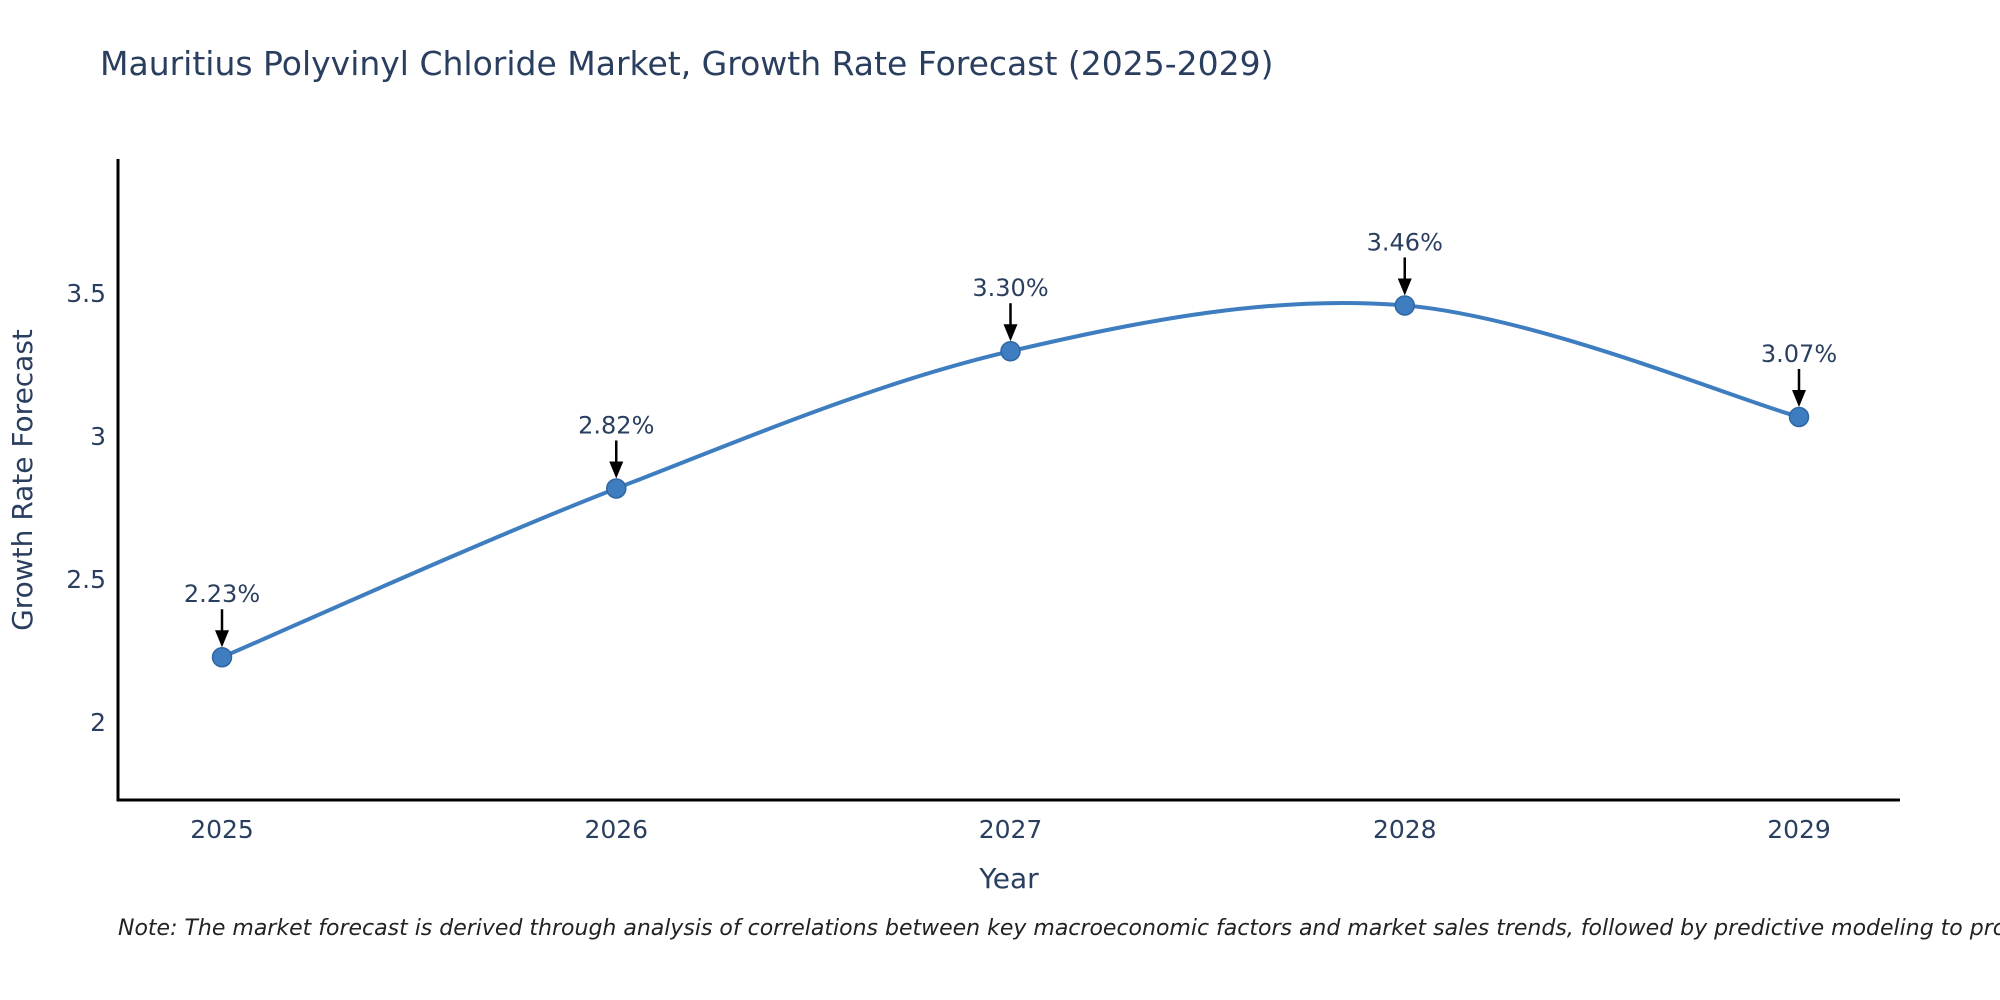 The height and width of the screenshot is (1000, 2000). Describe the element at coordinates (86, 579) in the screenshot. I see `y-tick-2.5: 2.5` at that location.